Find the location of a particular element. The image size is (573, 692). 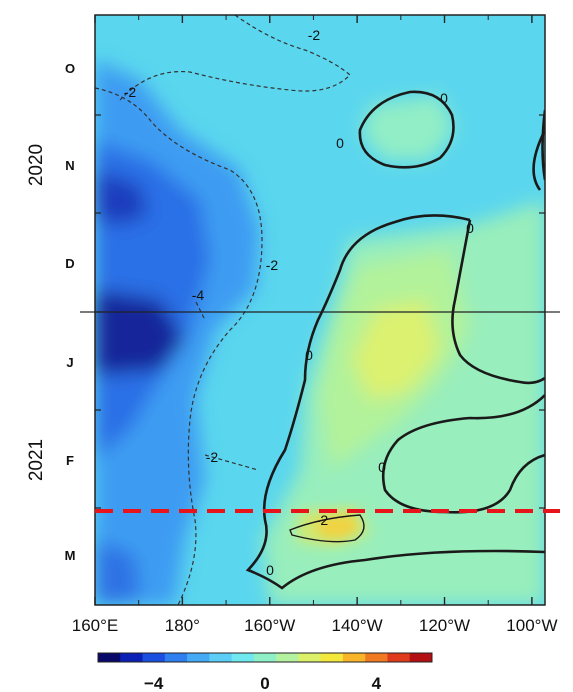

month-label: N is located at coordinates (69, 165).